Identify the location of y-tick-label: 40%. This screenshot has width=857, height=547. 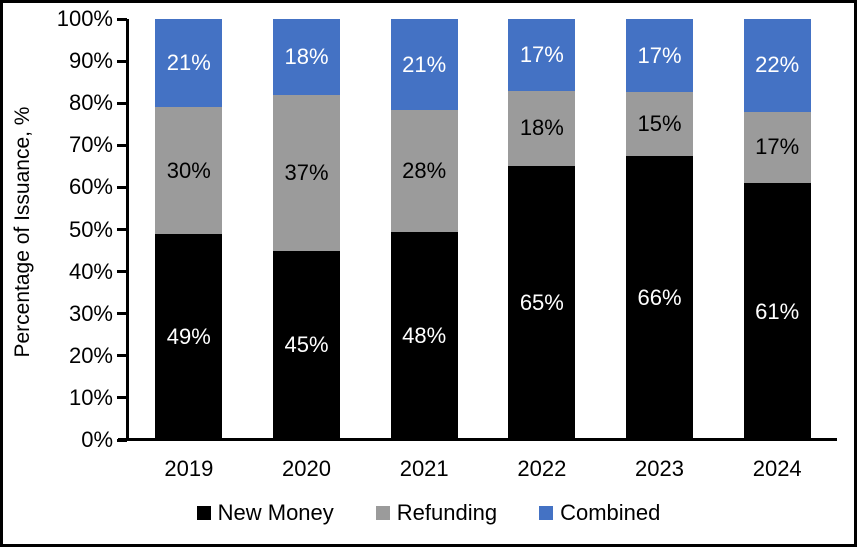
(90, 271).